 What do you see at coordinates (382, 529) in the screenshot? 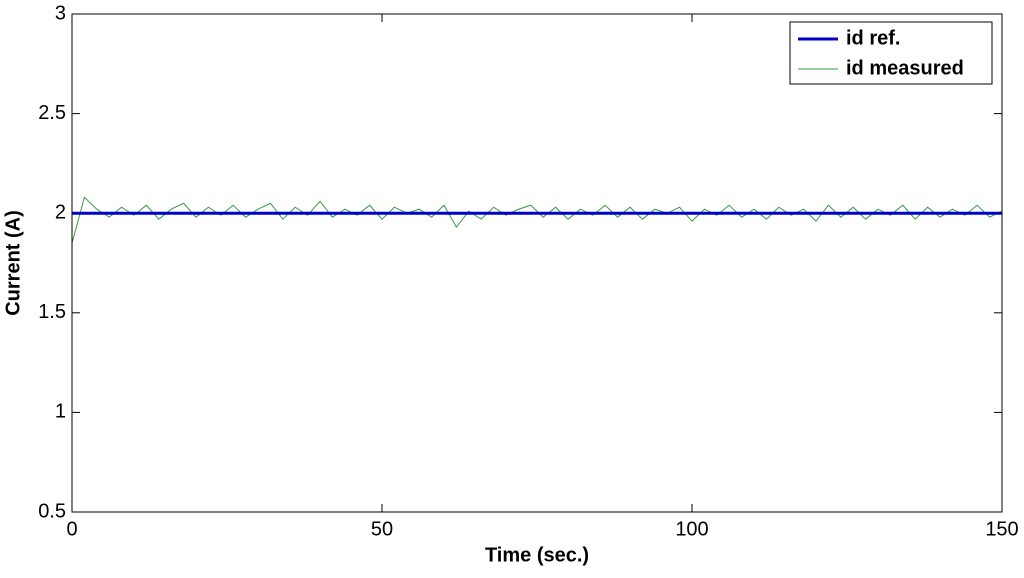
I see `x-tick-label: 50` at bounding box center [382, 529].